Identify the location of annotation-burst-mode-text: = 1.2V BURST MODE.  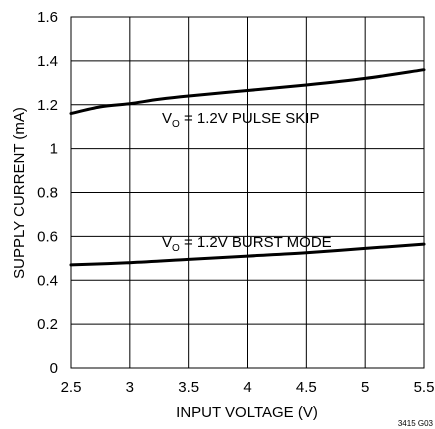
(256, 242).